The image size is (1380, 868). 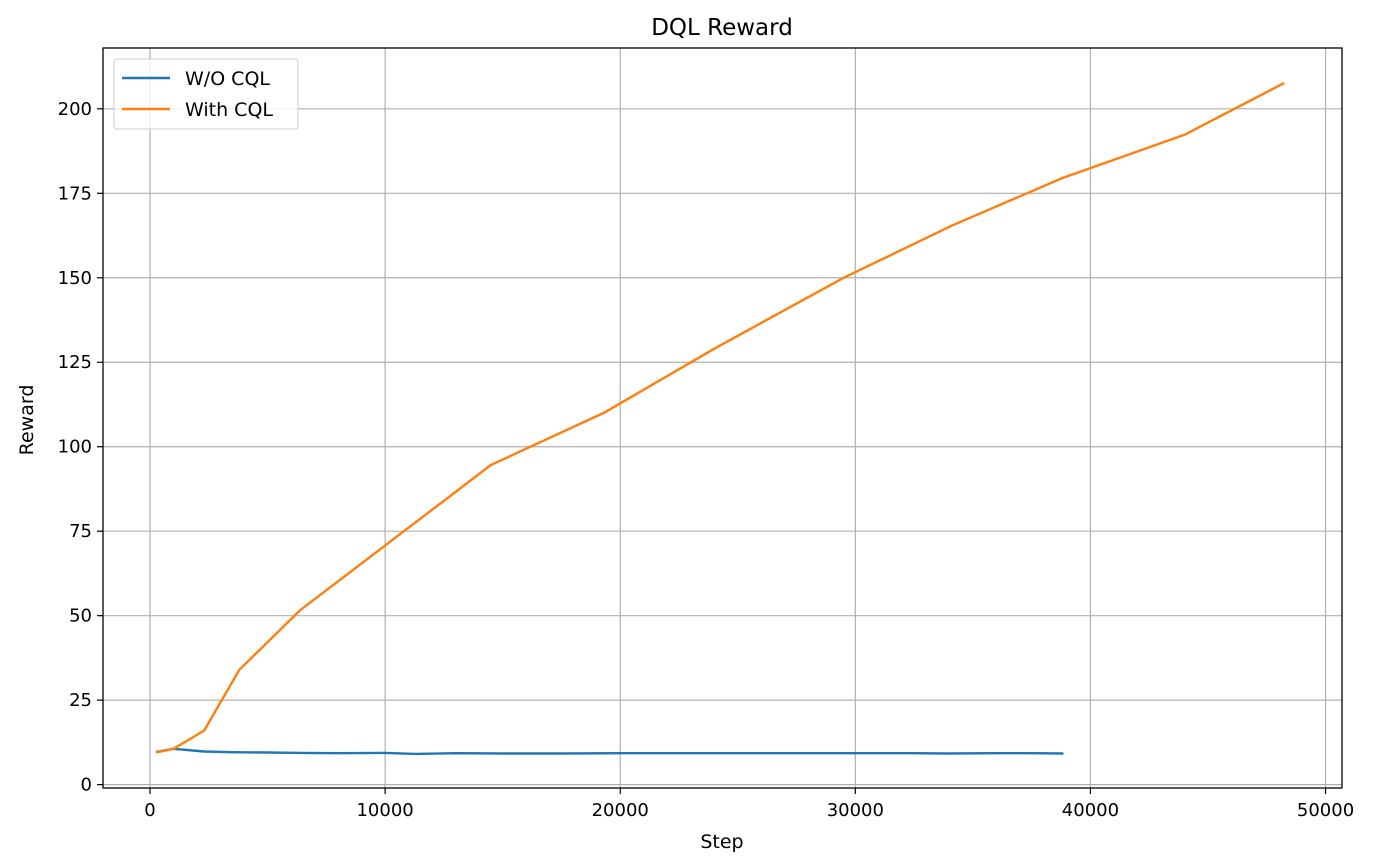 I want to click on legend-label-wo-cql: W/O CQL, so click(x=227, y=79).